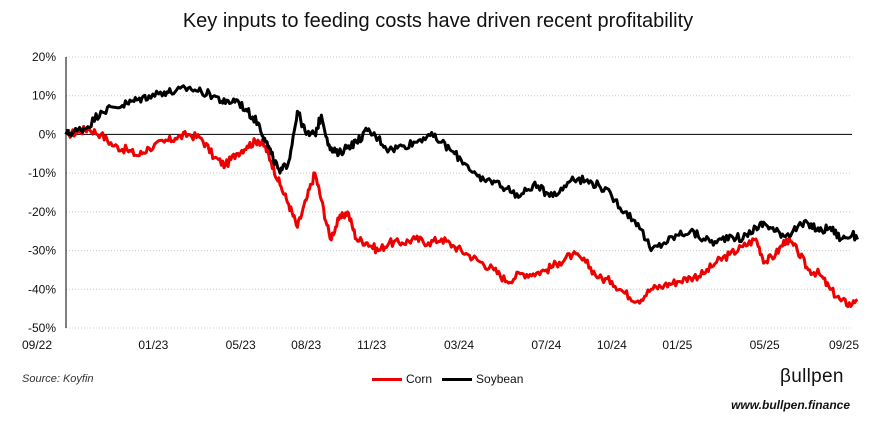 This screenshot has width=876, height=429. I want to click on legend-item-corn: Corn, so click(402, 379).